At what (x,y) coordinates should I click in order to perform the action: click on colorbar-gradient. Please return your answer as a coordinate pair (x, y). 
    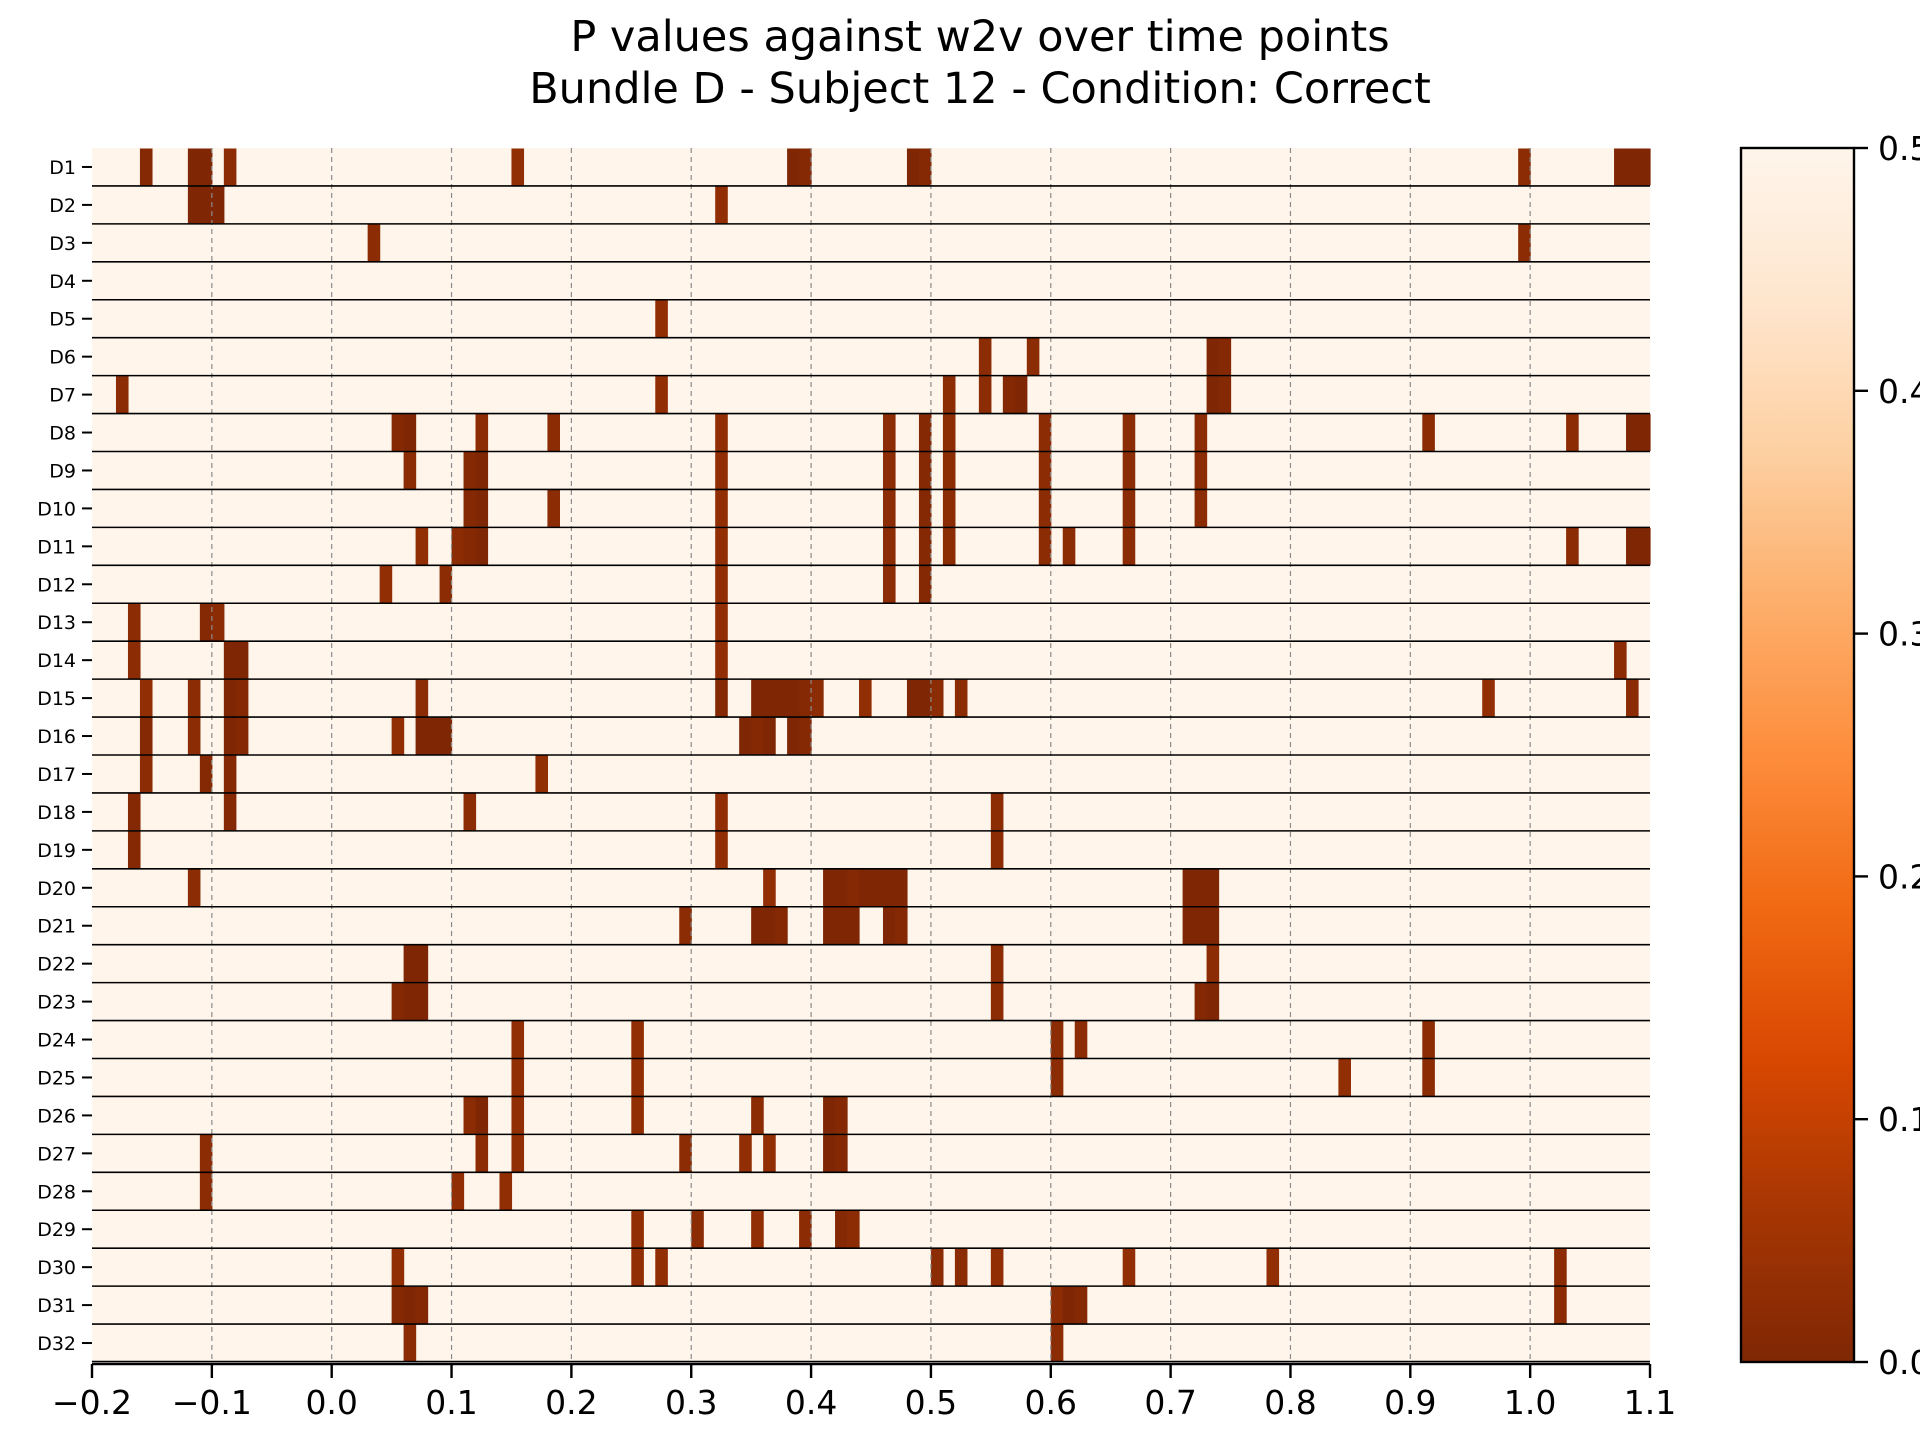
    Looking at the image, I should click on (1797, 755).